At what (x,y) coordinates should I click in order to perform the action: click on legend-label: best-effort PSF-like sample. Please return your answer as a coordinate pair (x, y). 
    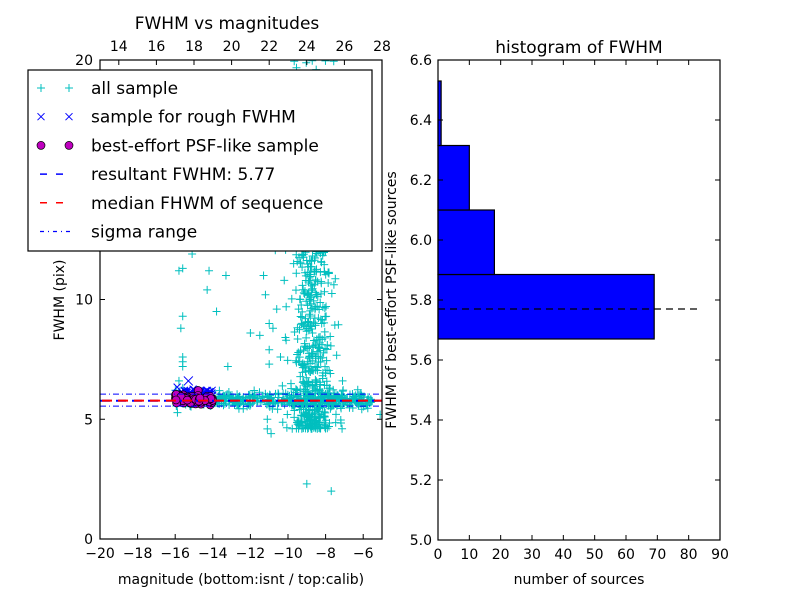
    Looking at the image, I should click on (205, 146).